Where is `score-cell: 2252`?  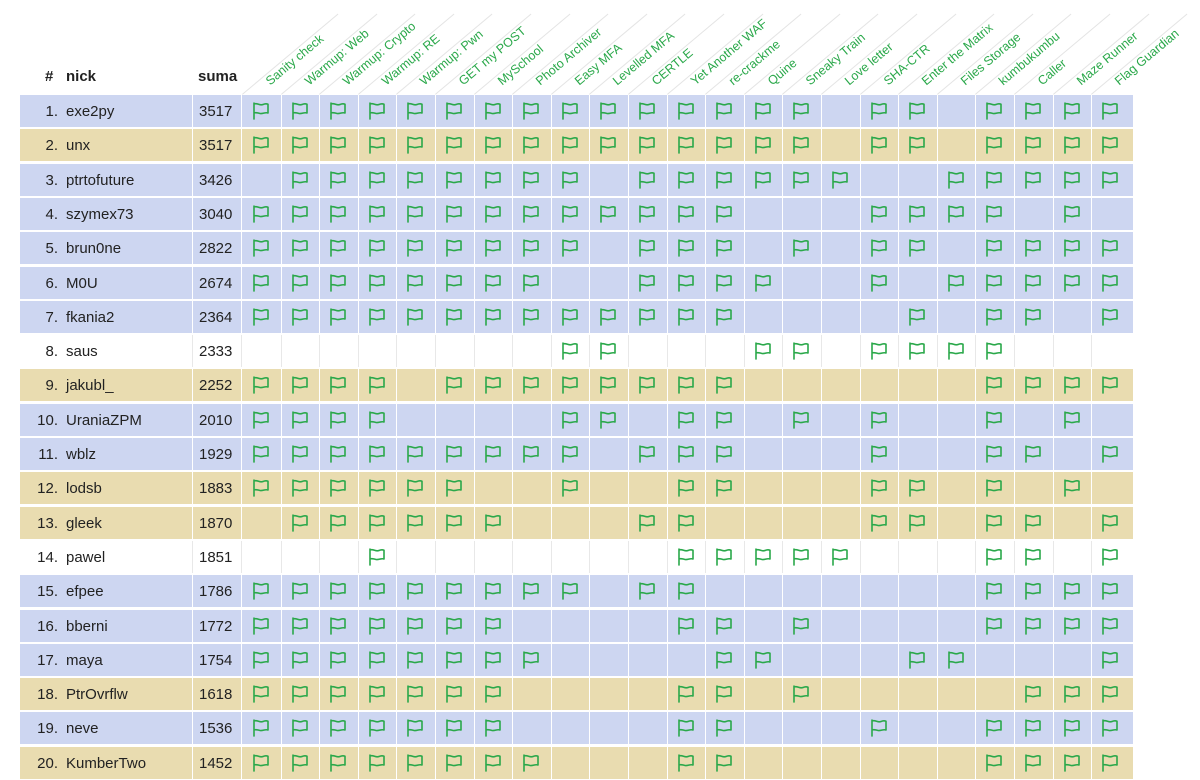
score-cell: 2252 is located at coordinates (216, 386).